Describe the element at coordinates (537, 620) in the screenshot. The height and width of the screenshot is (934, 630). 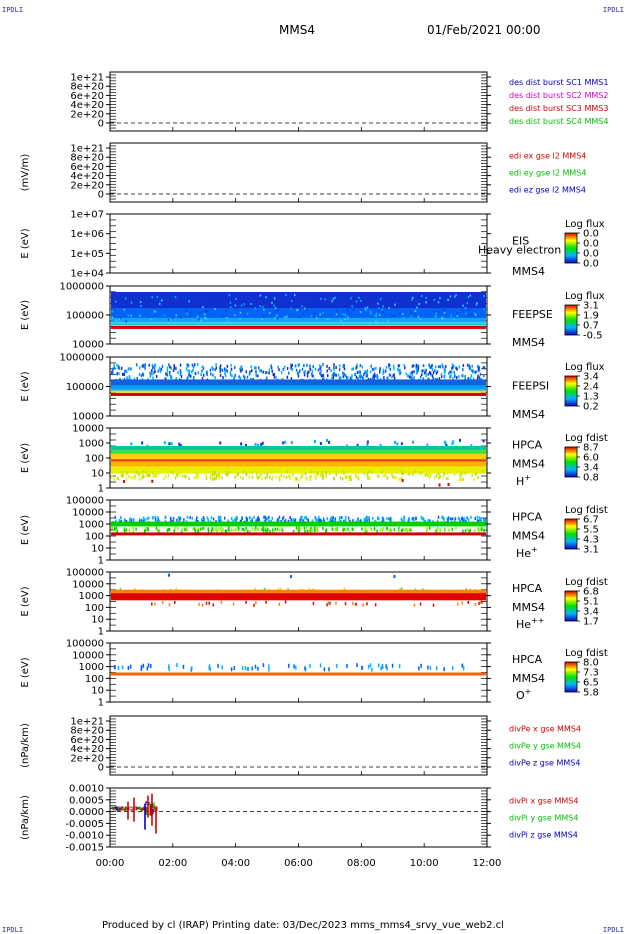
I see `species-charge: ++` at that location.